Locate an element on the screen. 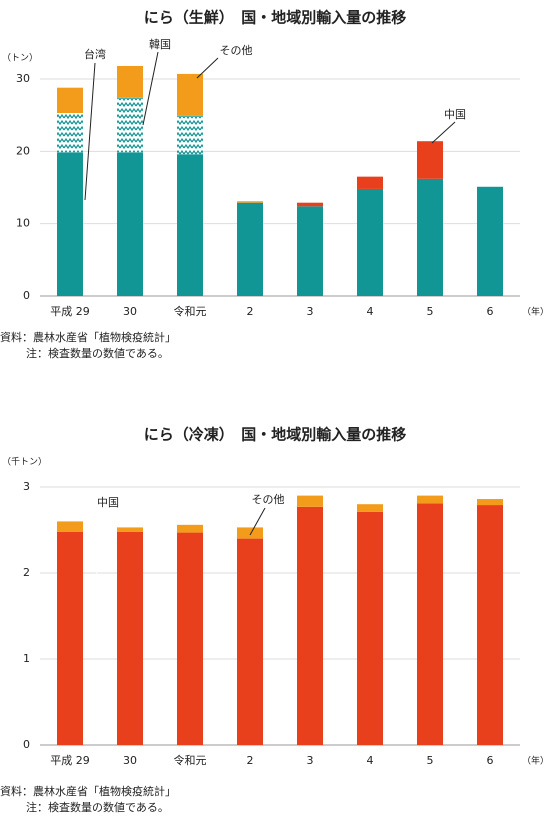 Image resolution: width=550 pixels, height=823 pixels. y-tick-label: 10 is located at coordinates (23, 223).